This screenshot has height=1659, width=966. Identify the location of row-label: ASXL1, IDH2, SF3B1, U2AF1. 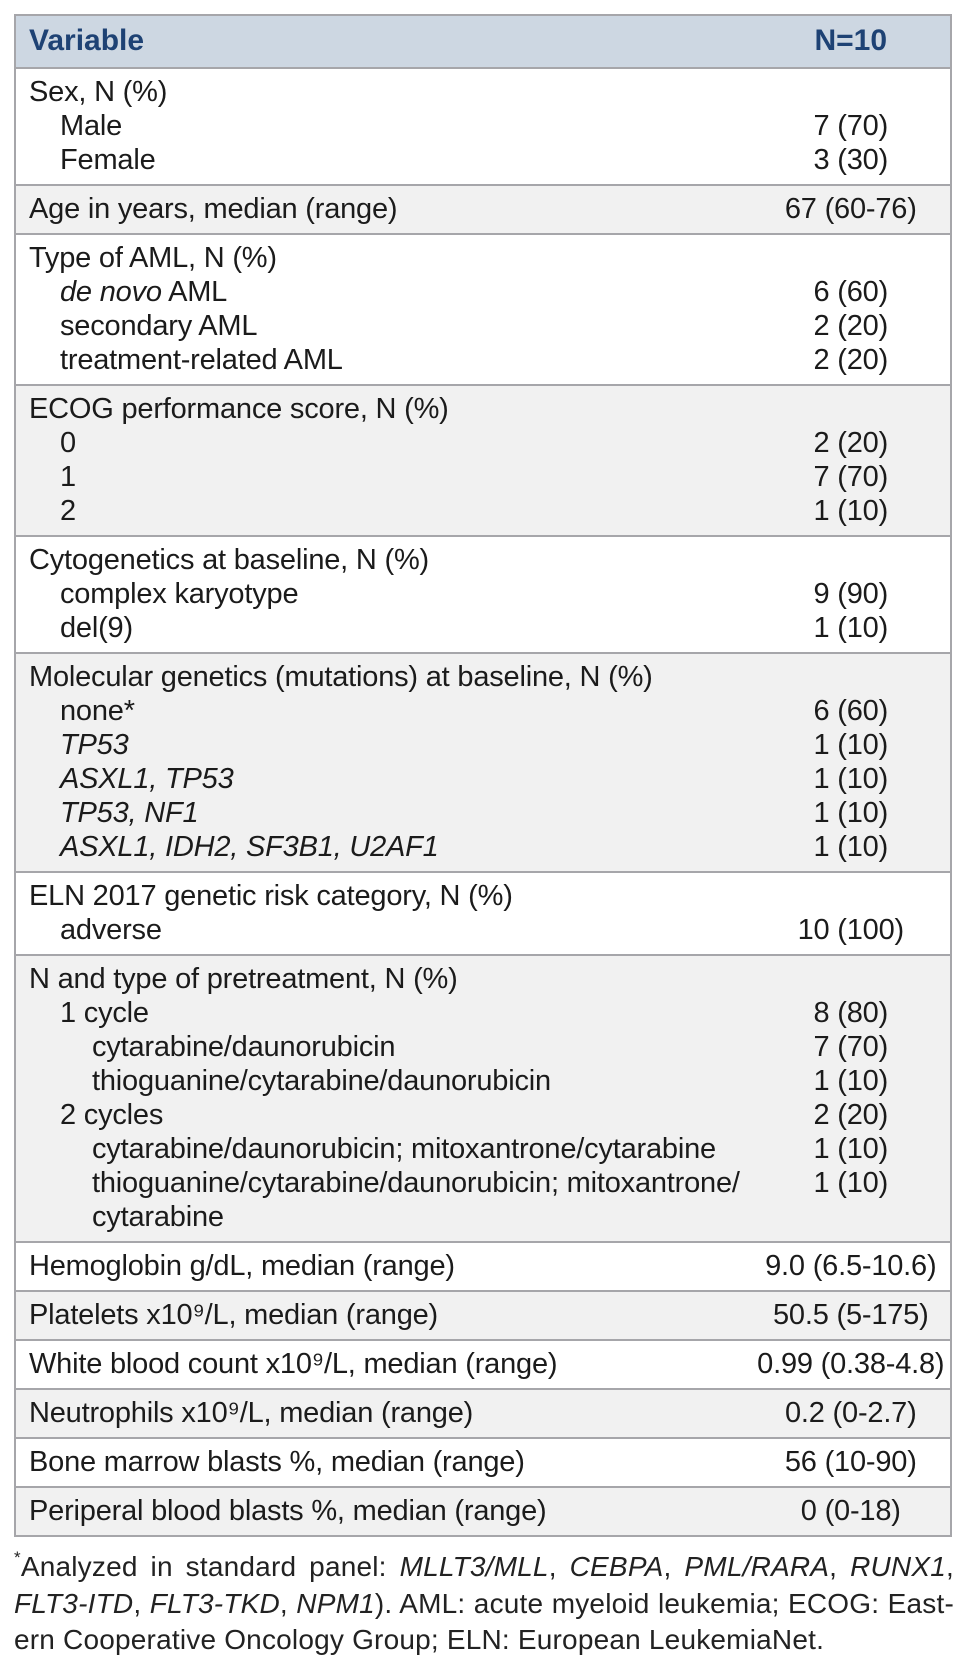
(383, 851).